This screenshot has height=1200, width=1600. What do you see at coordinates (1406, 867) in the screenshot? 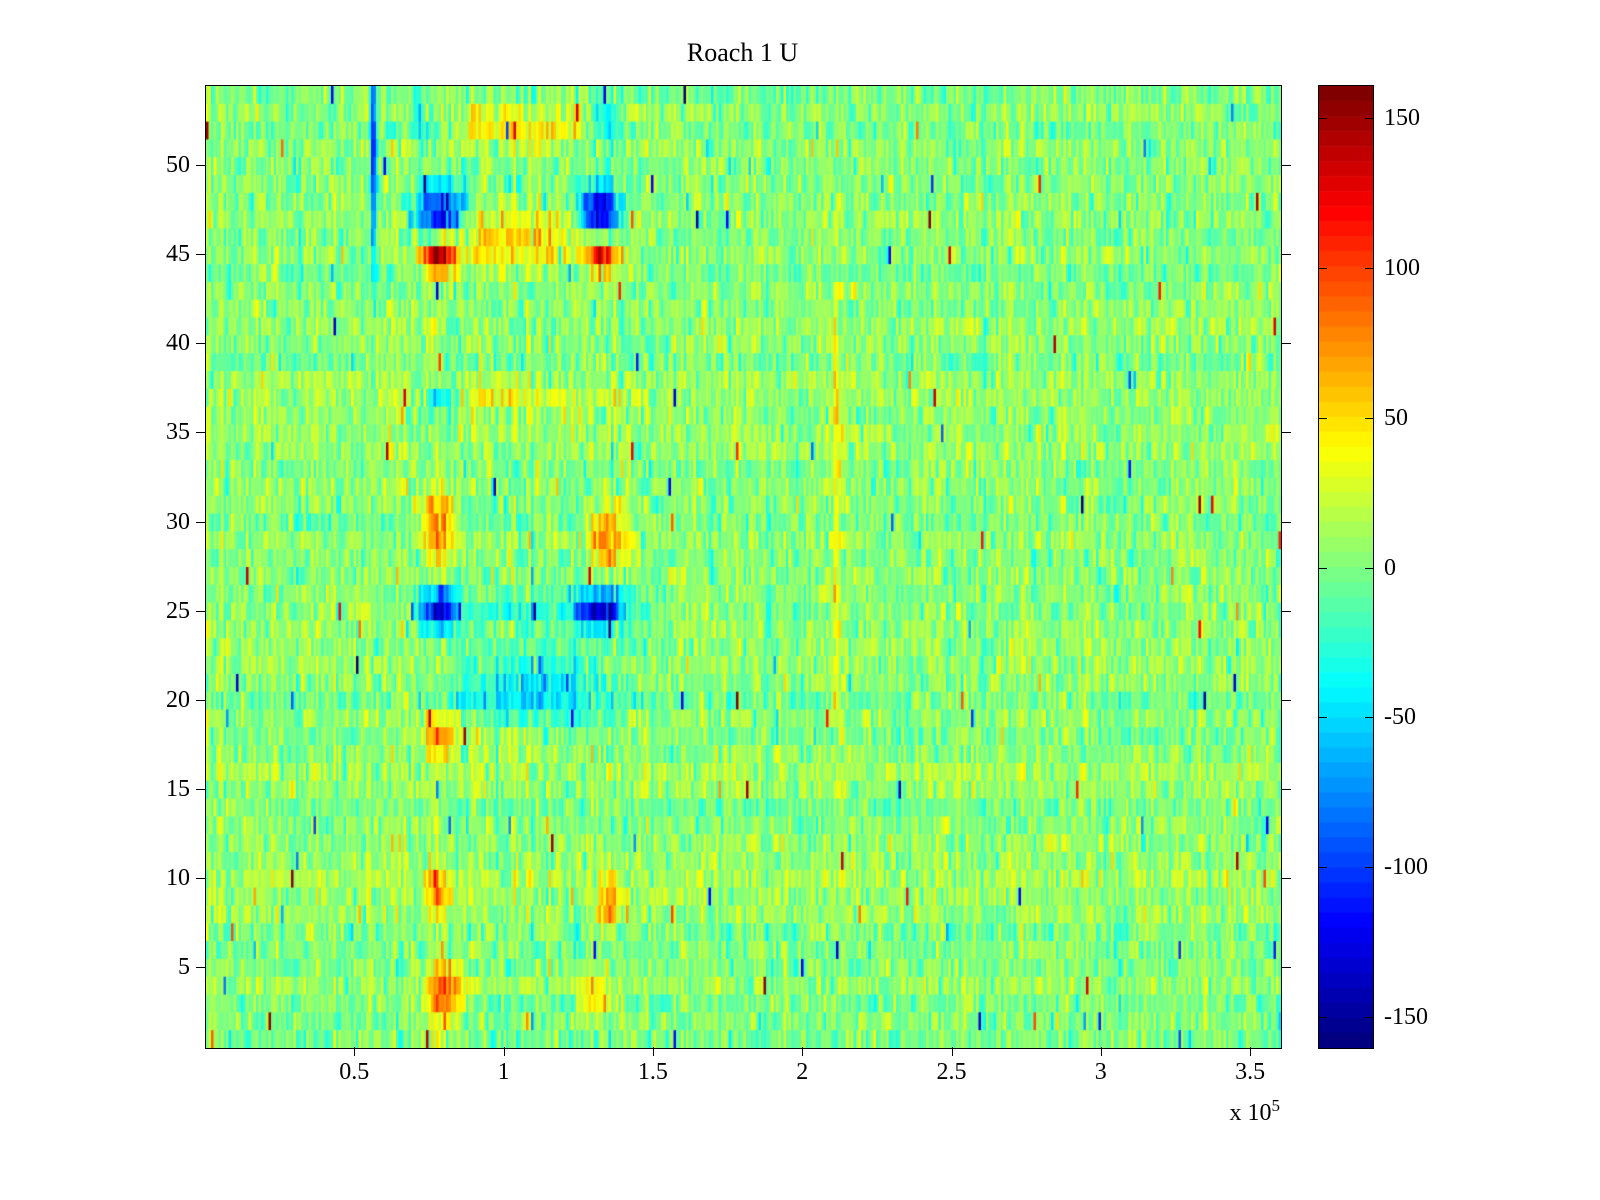
I see `colorbar-tick-label: -100` at bounding box center [1406, 867].